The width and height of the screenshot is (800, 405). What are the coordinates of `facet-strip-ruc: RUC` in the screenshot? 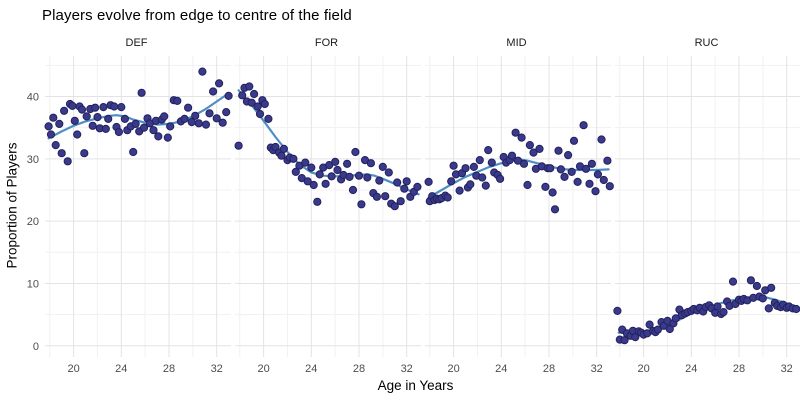 It's located at (706, 43).